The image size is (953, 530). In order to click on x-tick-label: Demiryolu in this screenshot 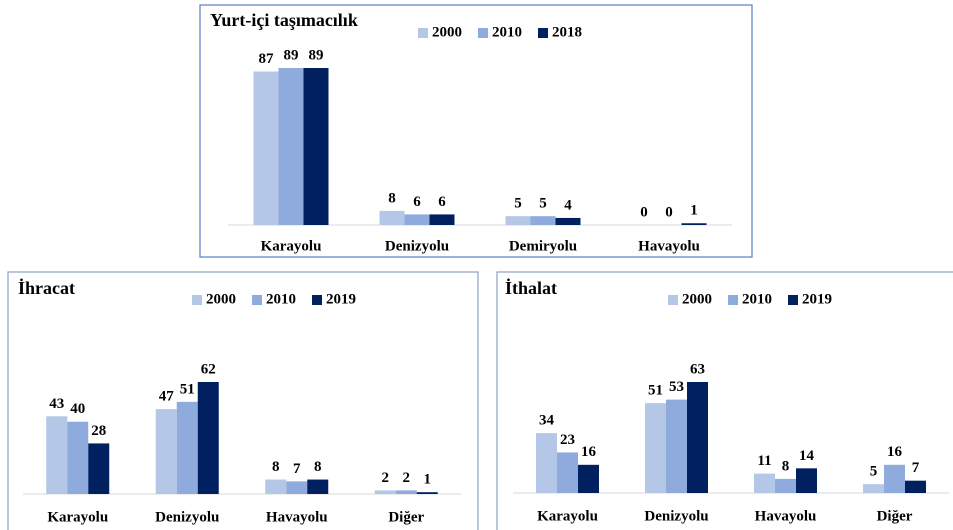, I will do `click(543, 246)`.